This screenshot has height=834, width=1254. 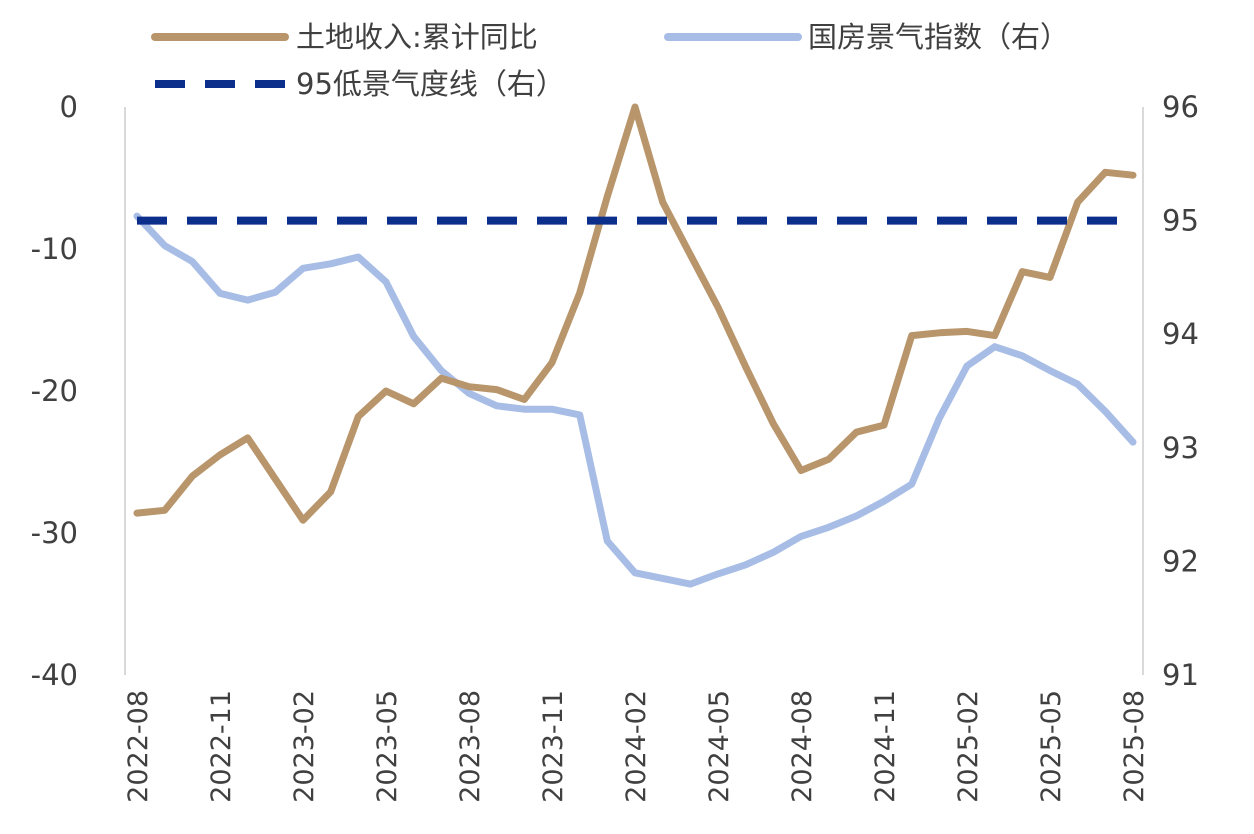 What do you see at coordinates (885, 746) in the screenshot?
I see `x-tick-label-9: 2024-11` at bounding box center [885, 746].